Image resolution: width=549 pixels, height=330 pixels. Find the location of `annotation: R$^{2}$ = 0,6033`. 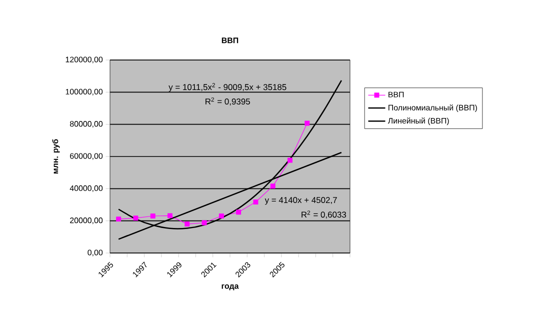

annotation: R$^{2}$ = 0,6033 is located at coordinates (324, 214).